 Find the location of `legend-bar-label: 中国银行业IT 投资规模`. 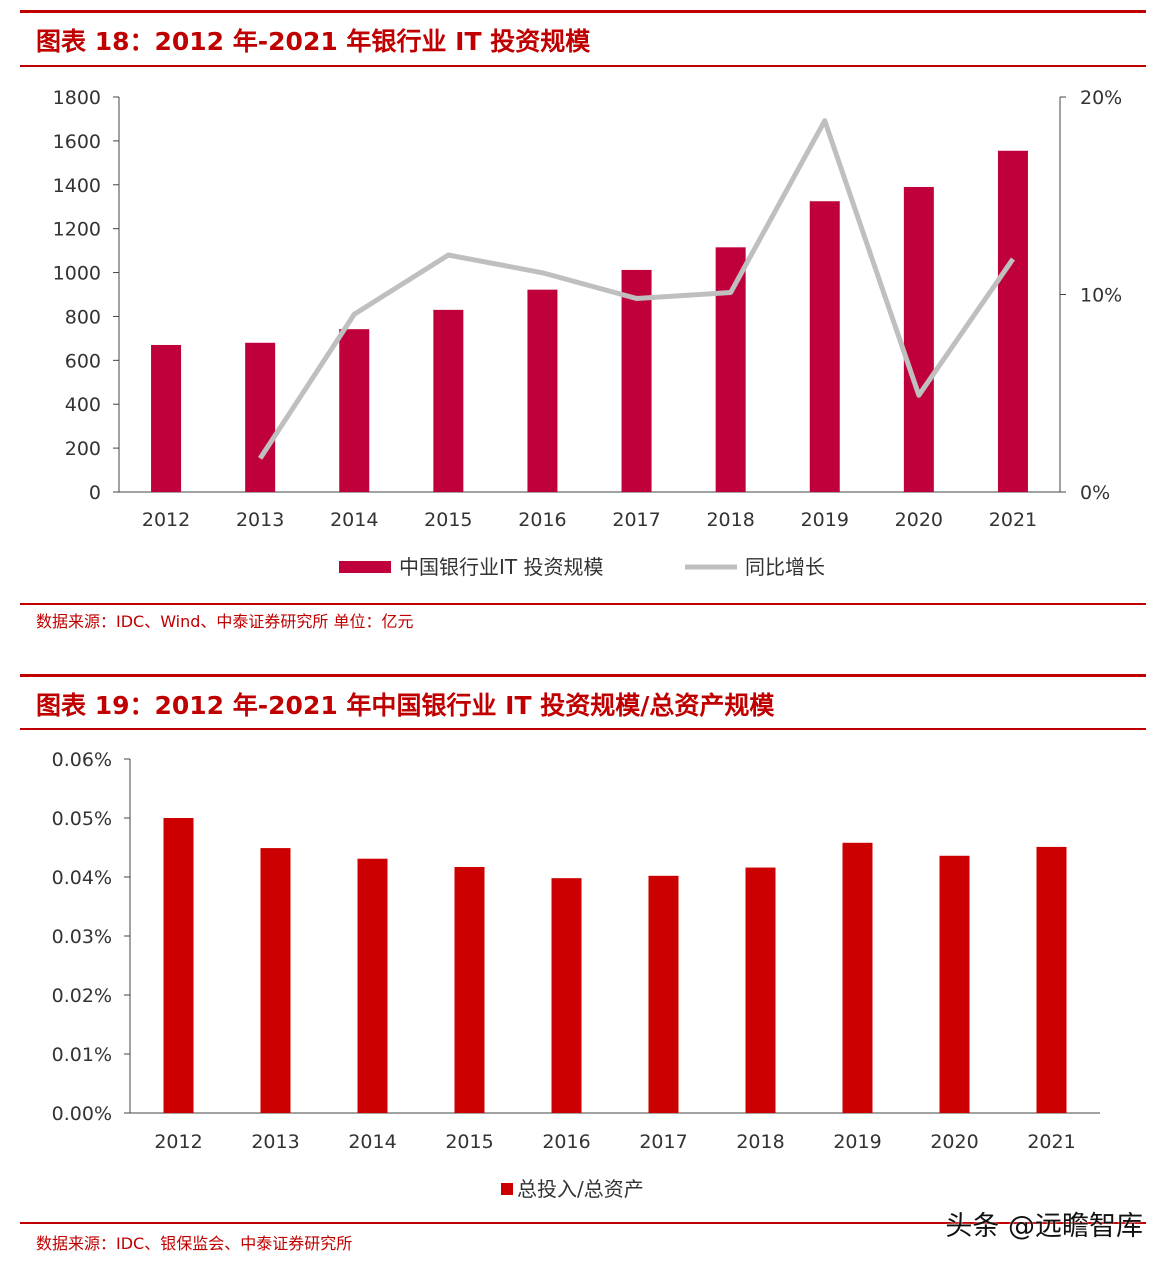

legend-bar-label: 中国银行业IT 投资规模 is located at coordinates (501, 567).